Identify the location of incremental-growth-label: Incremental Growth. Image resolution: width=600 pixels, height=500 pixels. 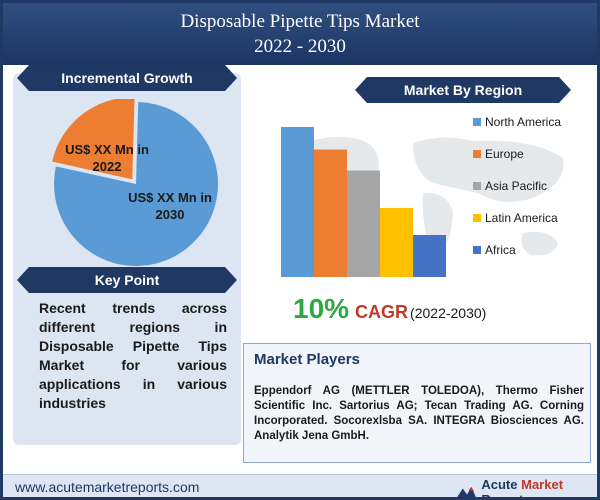
(127, 78).